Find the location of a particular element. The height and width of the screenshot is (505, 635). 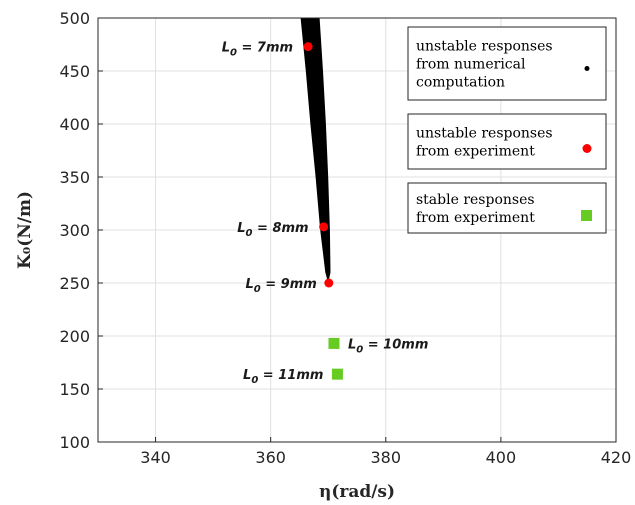

y-tick-label: 200 is located at coordinates (74, 336).